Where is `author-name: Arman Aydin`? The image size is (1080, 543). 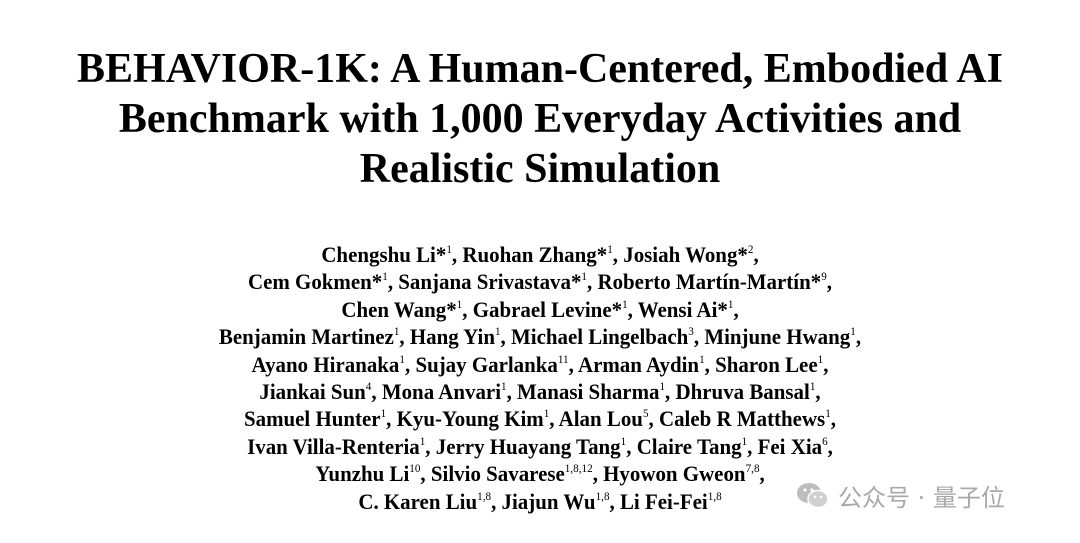
author-name: Arman Aydin is located at coordinates (638, 364).